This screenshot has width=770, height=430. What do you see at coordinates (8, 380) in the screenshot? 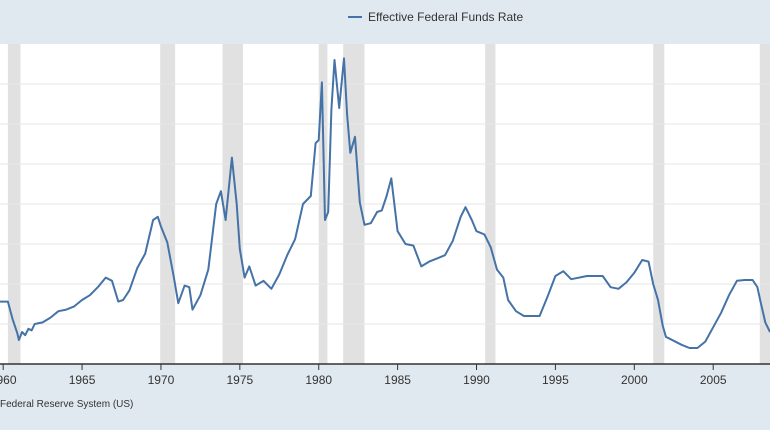
I see `x-tick-label: 1960` at bounding box center [8, 380].